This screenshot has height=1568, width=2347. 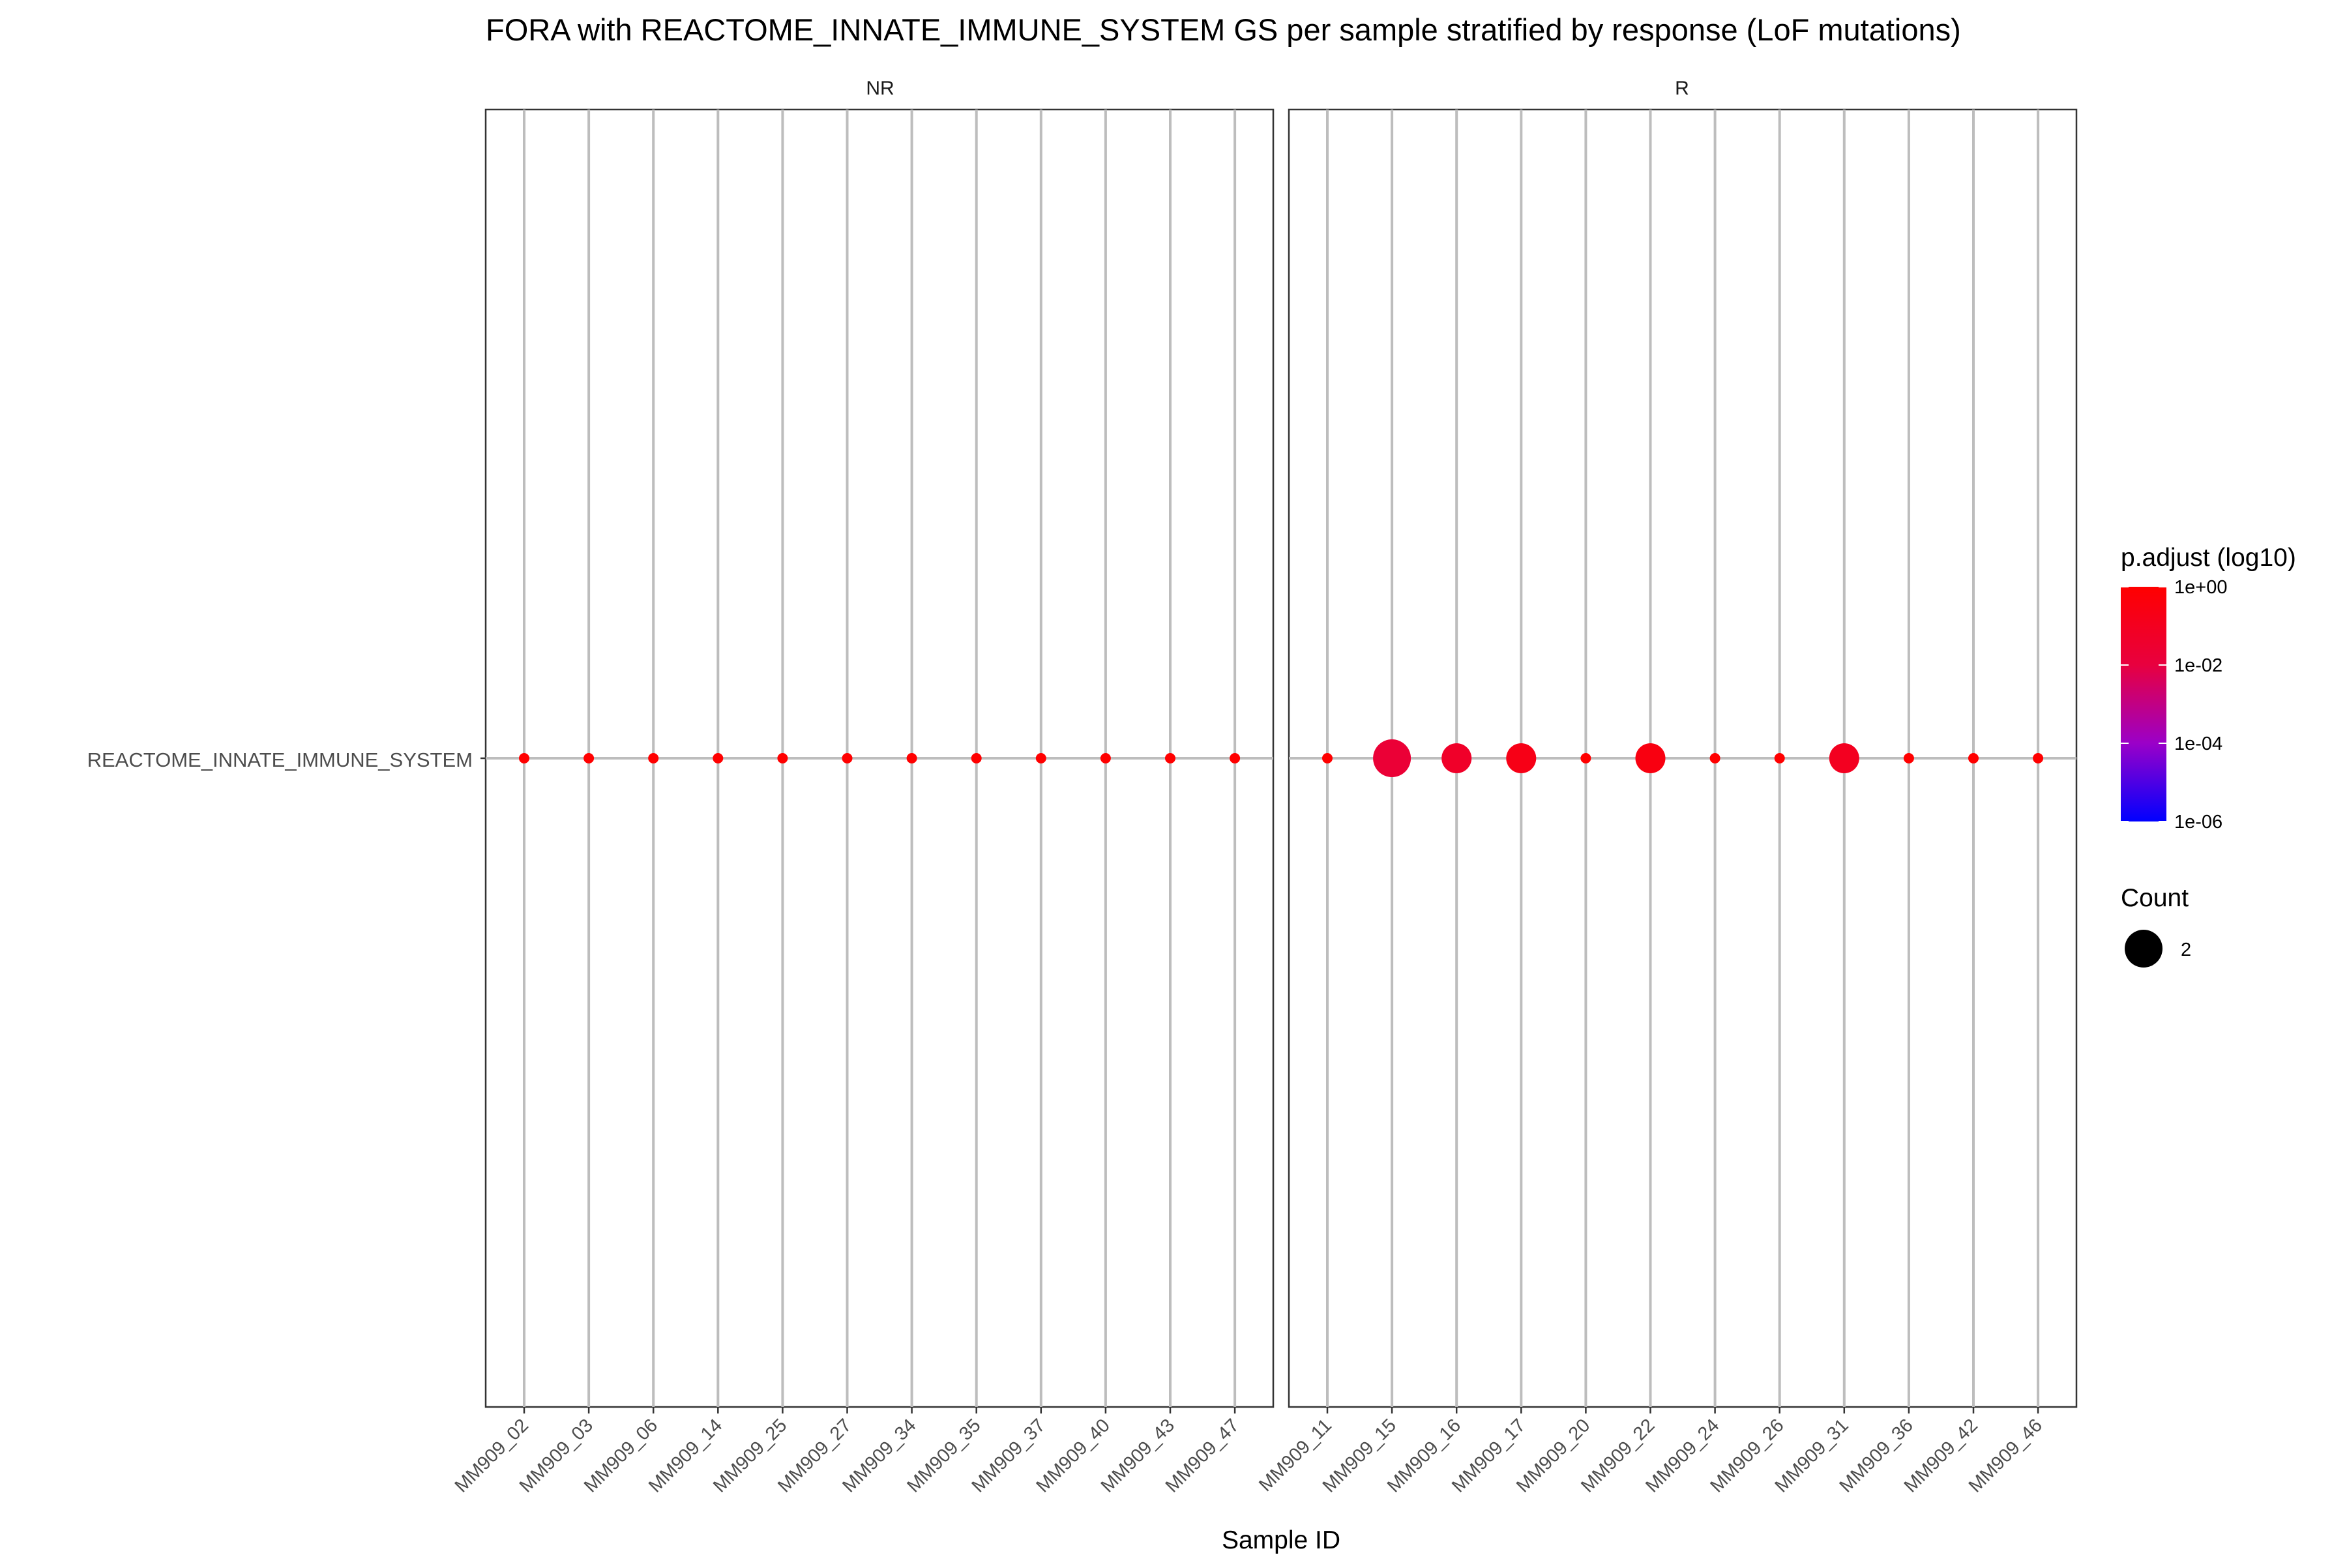 What do you see at coordinates (2200, 588) in the screenshot?
I see `color-tick-label: 1e+00` at bounding box center [2200, 588].